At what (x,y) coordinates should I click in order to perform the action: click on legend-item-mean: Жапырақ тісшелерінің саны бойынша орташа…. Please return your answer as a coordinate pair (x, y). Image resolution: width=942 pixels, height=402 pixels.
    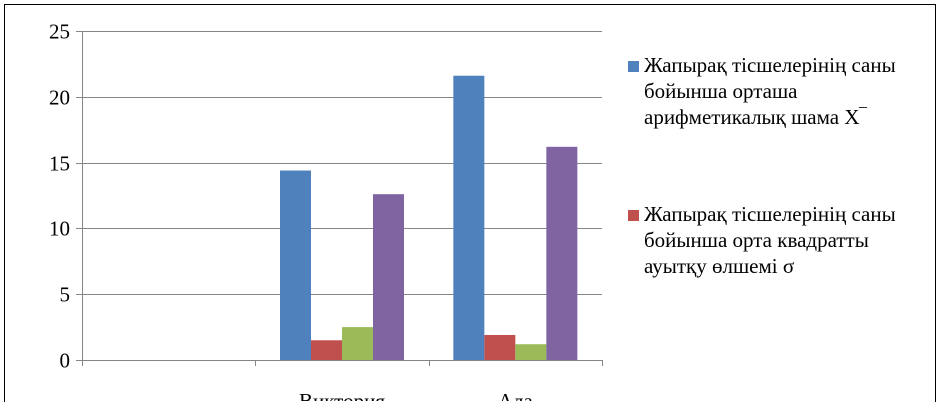
    Looking at the image, I should click on (778, 91).